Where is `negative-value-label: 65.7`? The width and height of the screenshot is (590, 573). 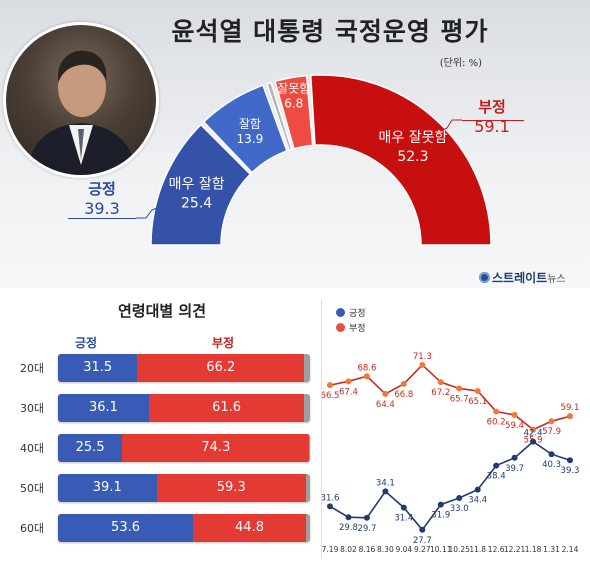 negative-value-label: 65.7 is located at coordinates (459, 399).